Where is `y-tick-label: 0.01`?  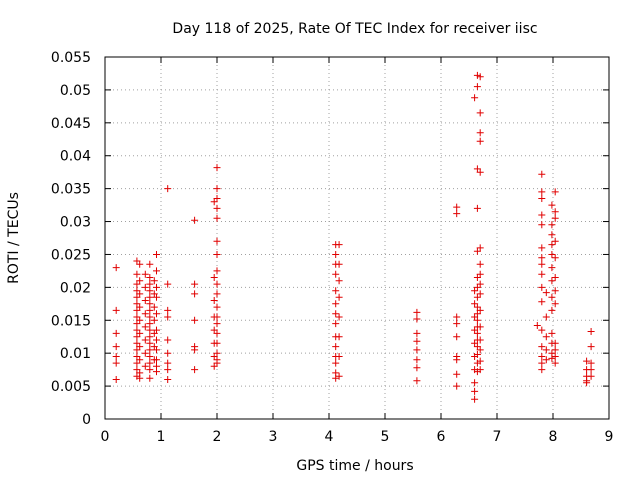
y-tick-label: 0.01 is located at coordinates (75, 354).